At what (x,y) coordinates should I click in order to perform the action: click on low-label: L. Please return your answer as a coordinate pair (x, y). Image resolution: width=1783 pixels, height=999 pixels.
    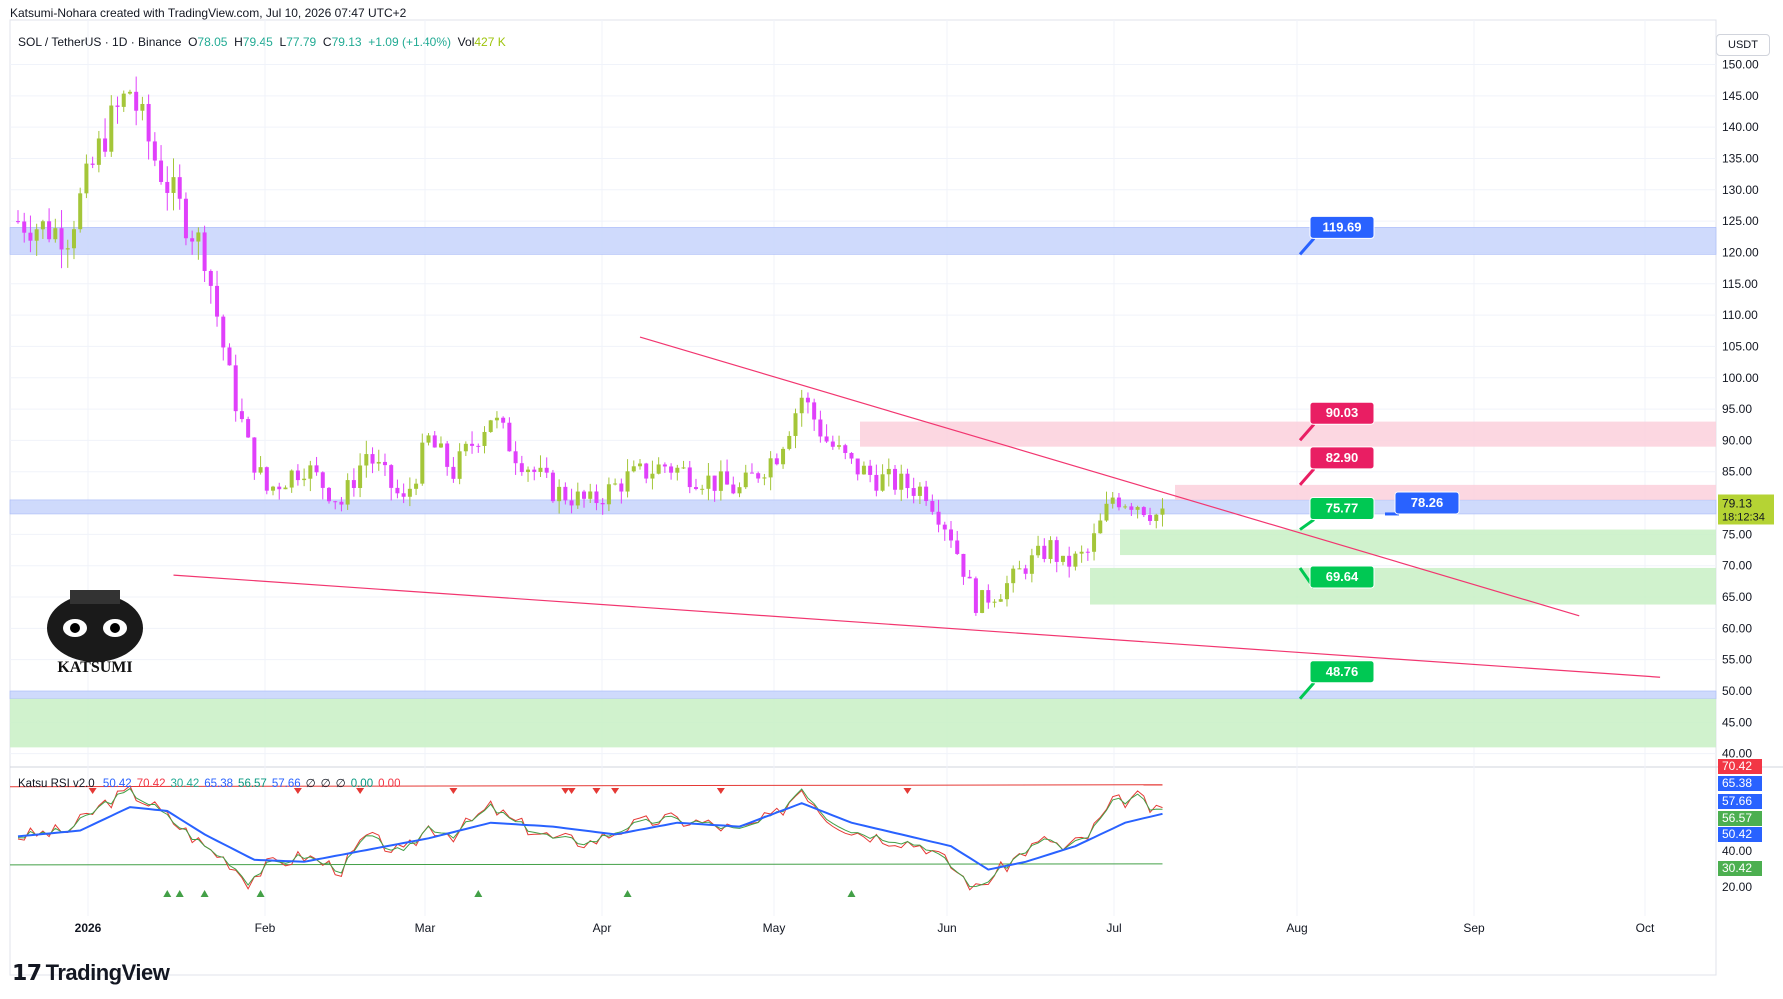
    Looking at the image, I should click on (283, 42).